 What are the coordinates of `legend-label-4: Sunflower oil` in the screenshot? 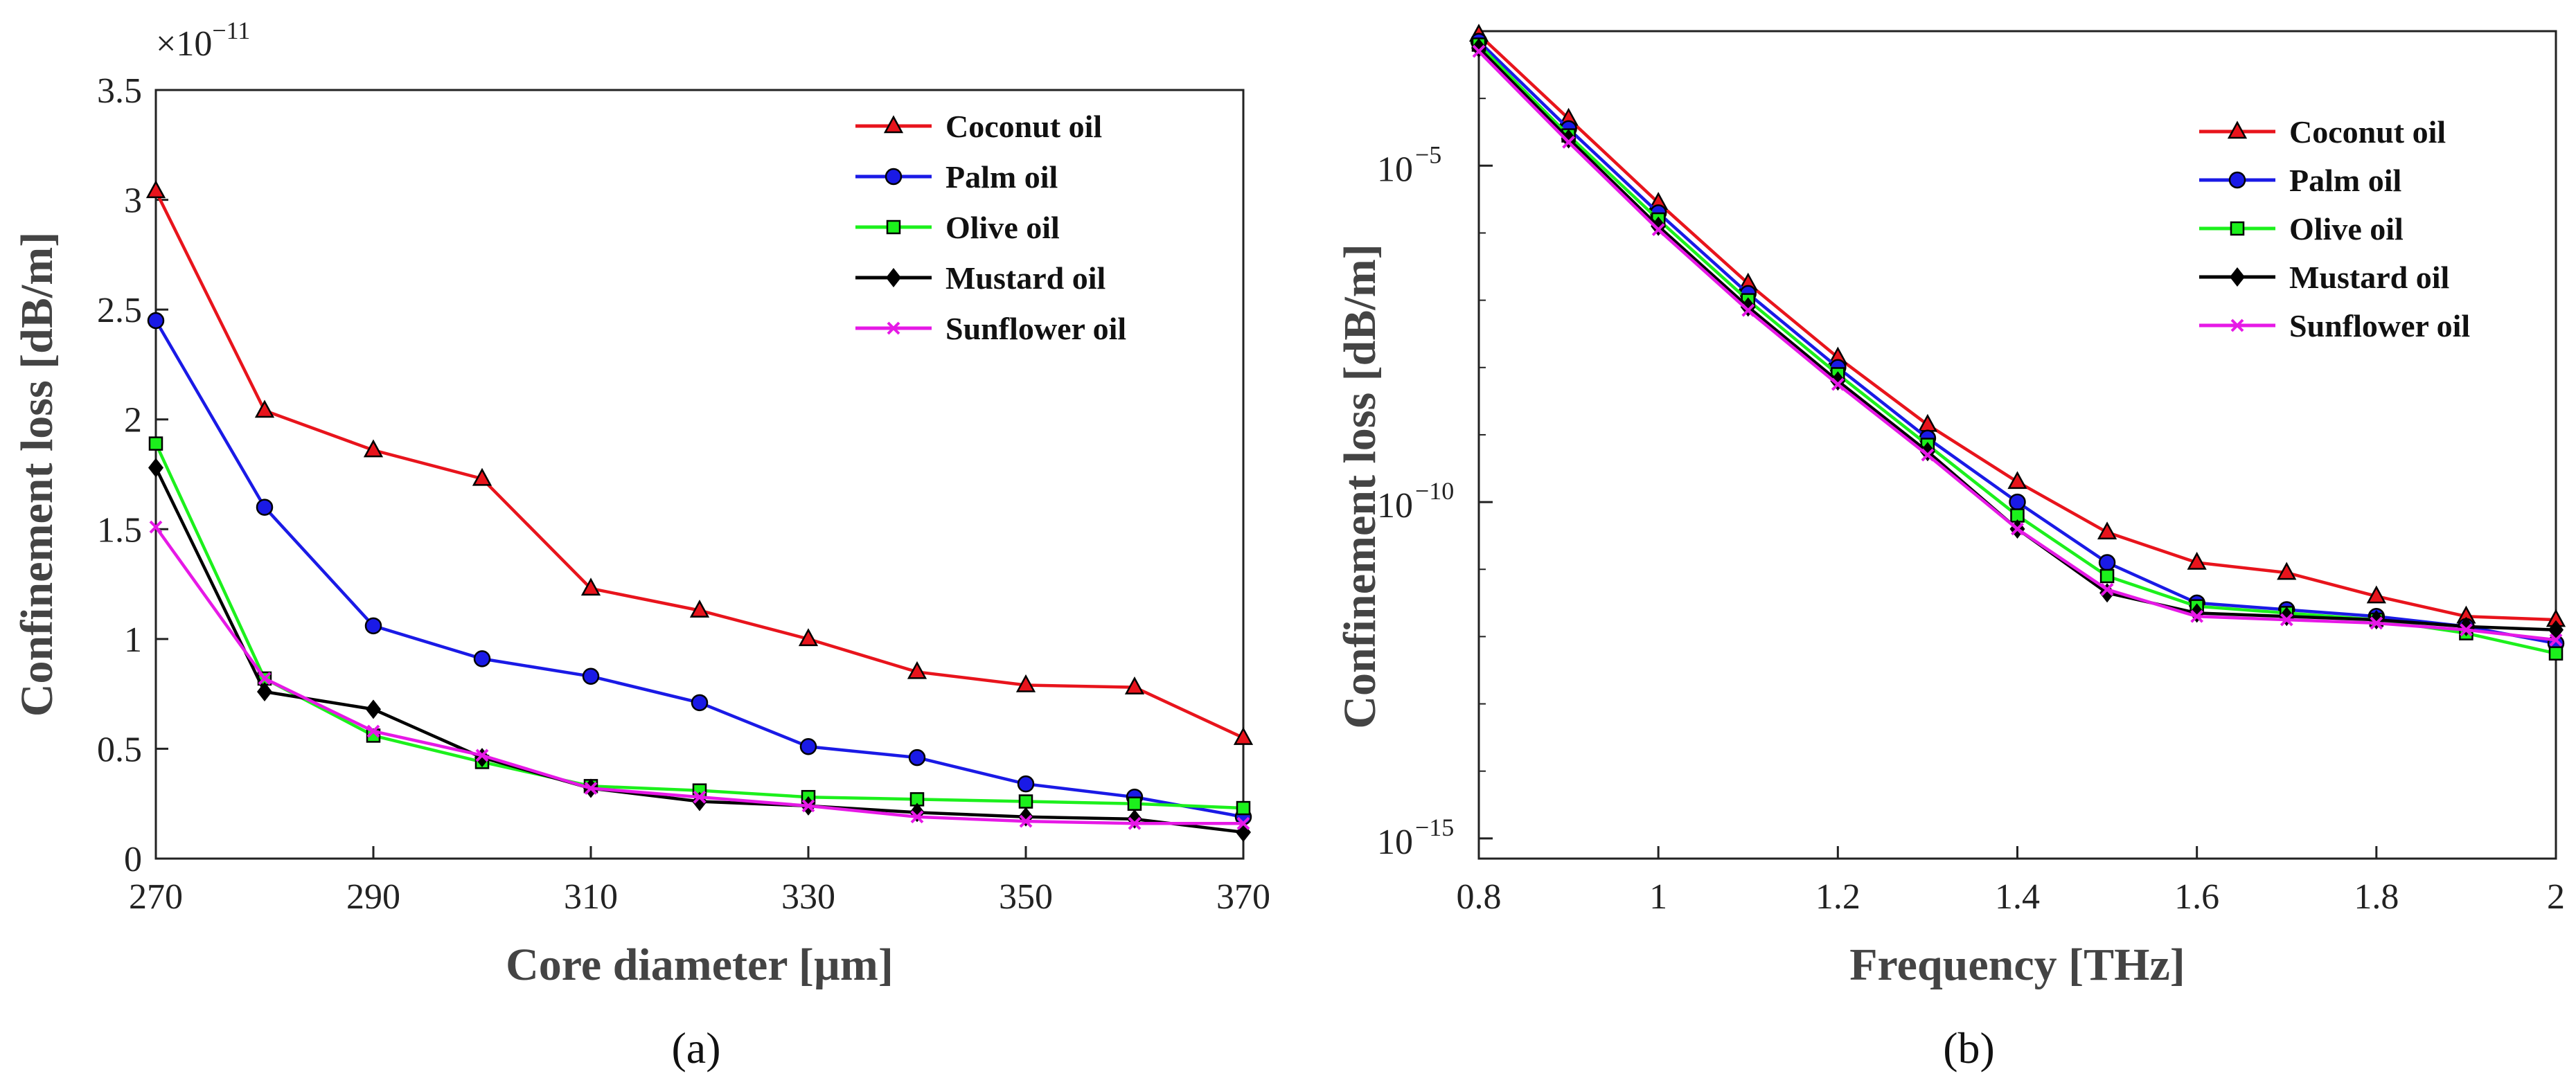 It's located at (2379, 325).